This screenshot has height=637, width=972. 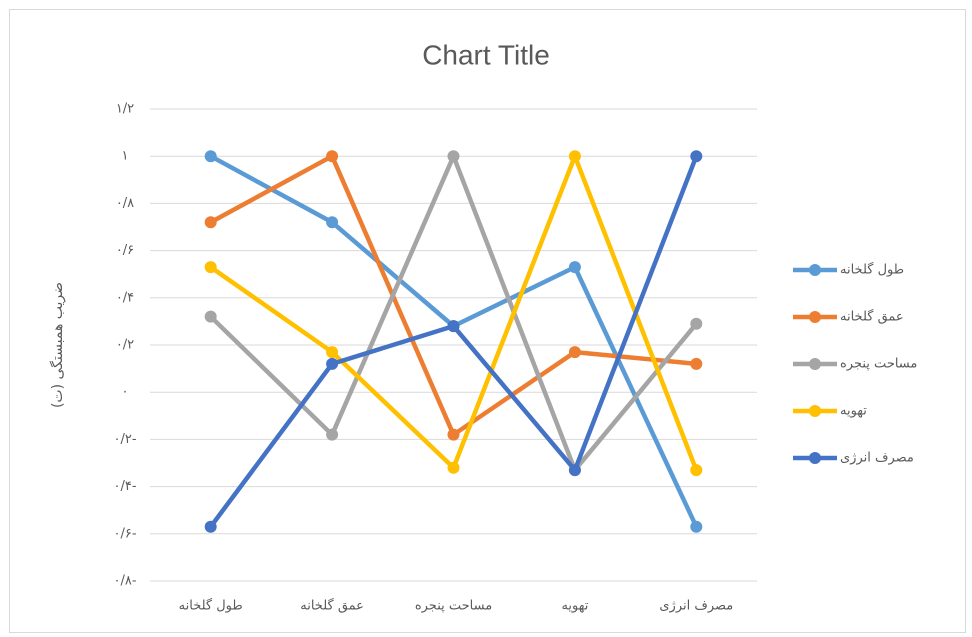 What do you see at coordinates (124, 486) in the screenshot?
I see `y-tick-label: ۰/۴-` at bounding box center [124, 486].